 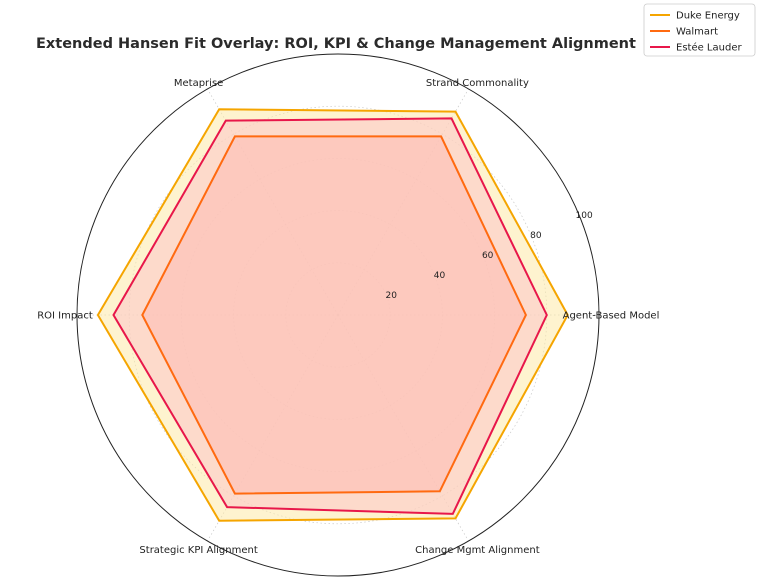 What do you see at coordinates (709, 48) in the screenshot?
I see `legend-label-2: Estée Lauder` at bounding box center [709, 48].